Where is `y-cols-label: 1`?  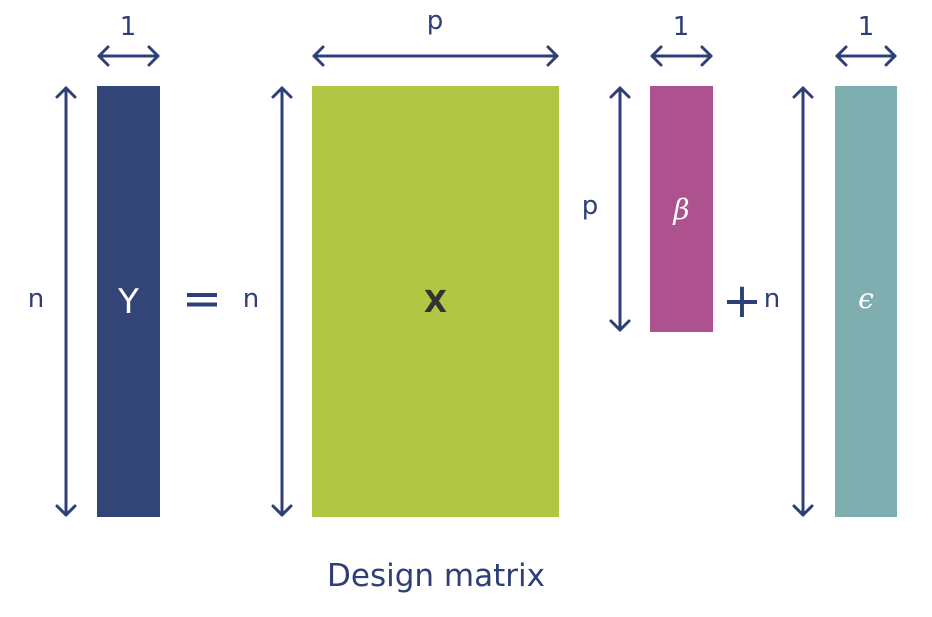 y-cols-label: 1 is located at coordinates (128, 27).